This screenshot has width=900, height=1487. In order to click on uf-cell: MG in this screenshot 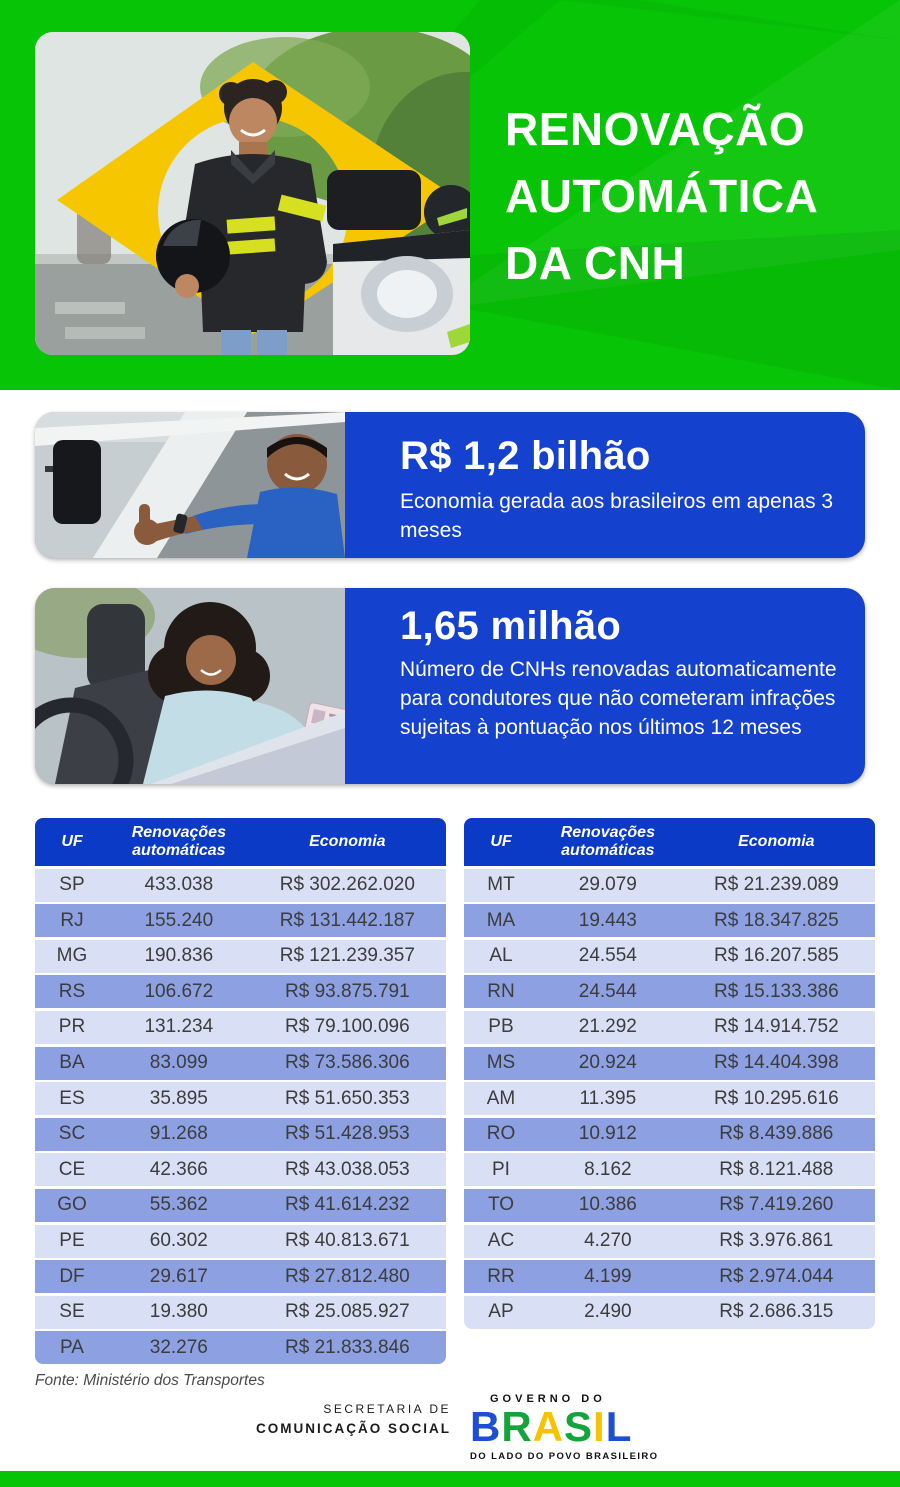, I will do `click(72, 956)`.